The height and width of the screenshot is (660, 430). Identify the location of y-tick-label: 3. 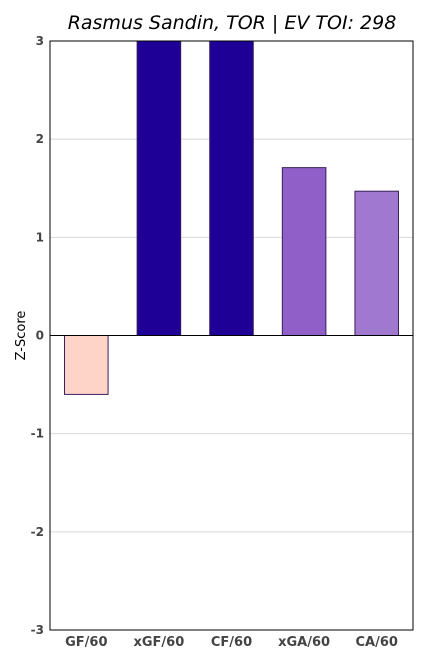
(40, 41).